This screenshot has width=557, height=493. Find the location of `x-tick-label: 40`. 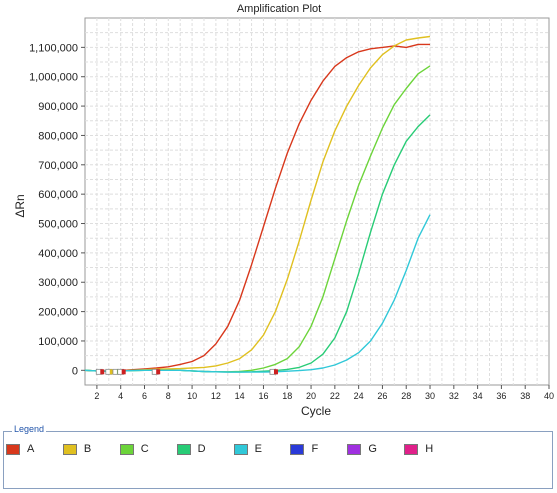

x-tick-label: 40 is located at coordinates (549, 396).